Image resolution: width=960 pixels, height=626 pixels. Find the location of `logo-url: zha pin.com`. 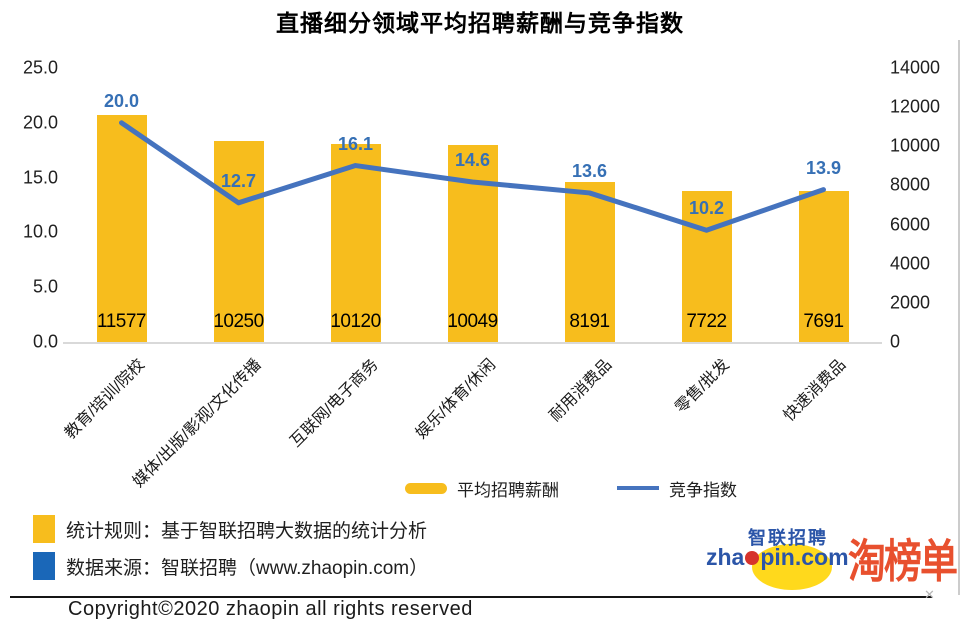

logo-url: zha pin.com is located at coordinates (777, 557).